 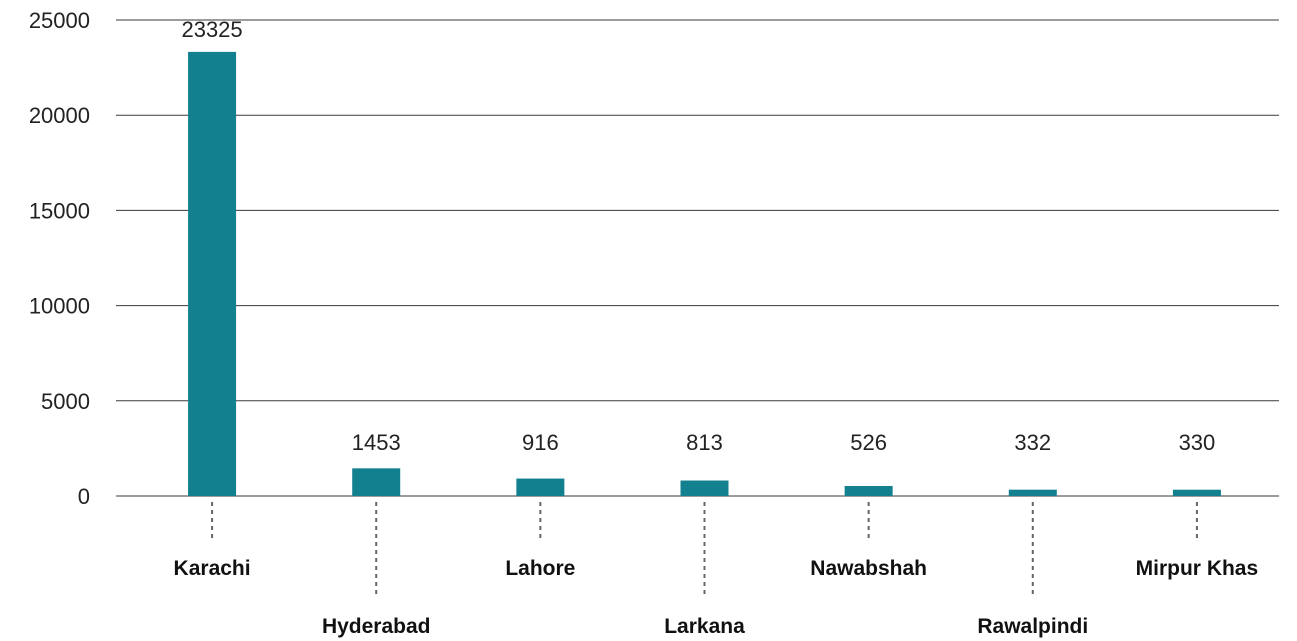 What do you see at coordinates (704, 548) in the screenshot?
I see `category-leader-lines` at bounding box center [704, 548].